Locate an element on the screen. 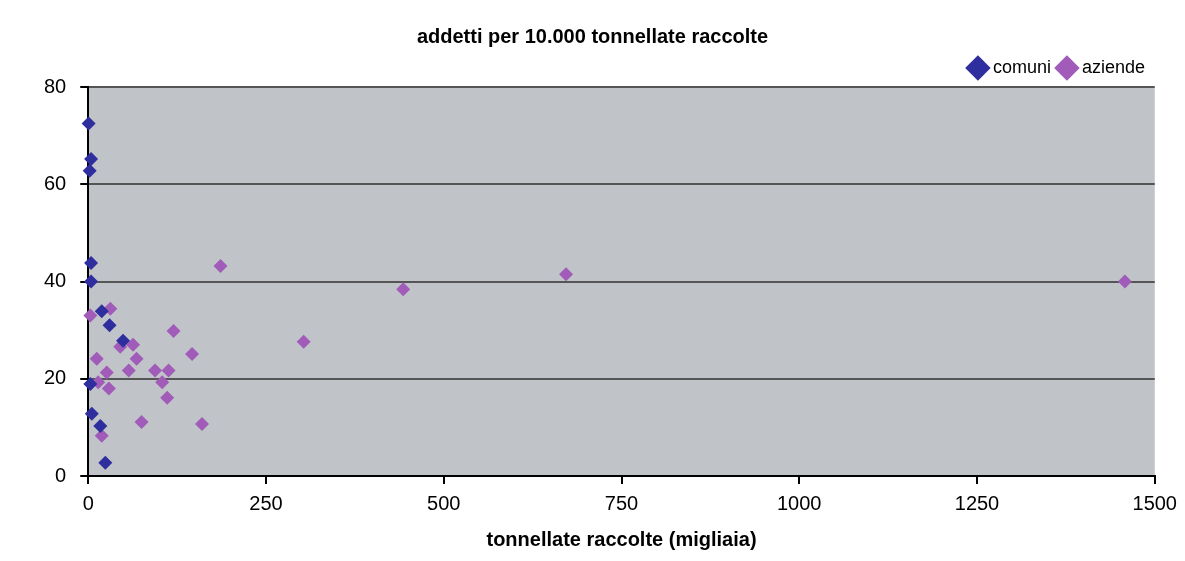  y-tick-label: 20 is located at coordinates (55, 377).